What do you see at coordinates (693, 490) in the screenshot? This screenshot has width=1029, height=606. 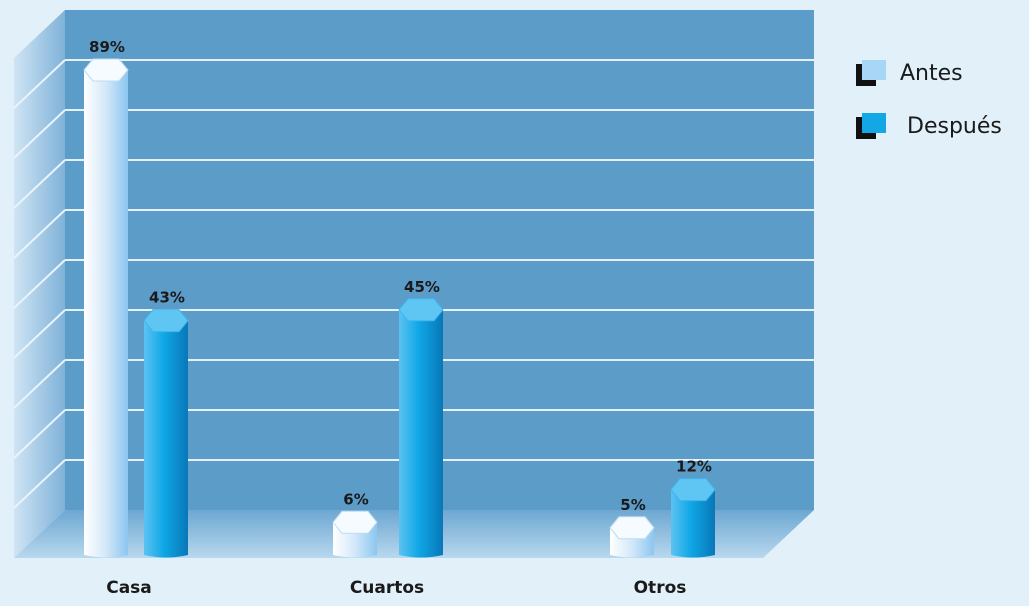 I see `bar-cap-despues-otros` at bounding box center [693, 490].